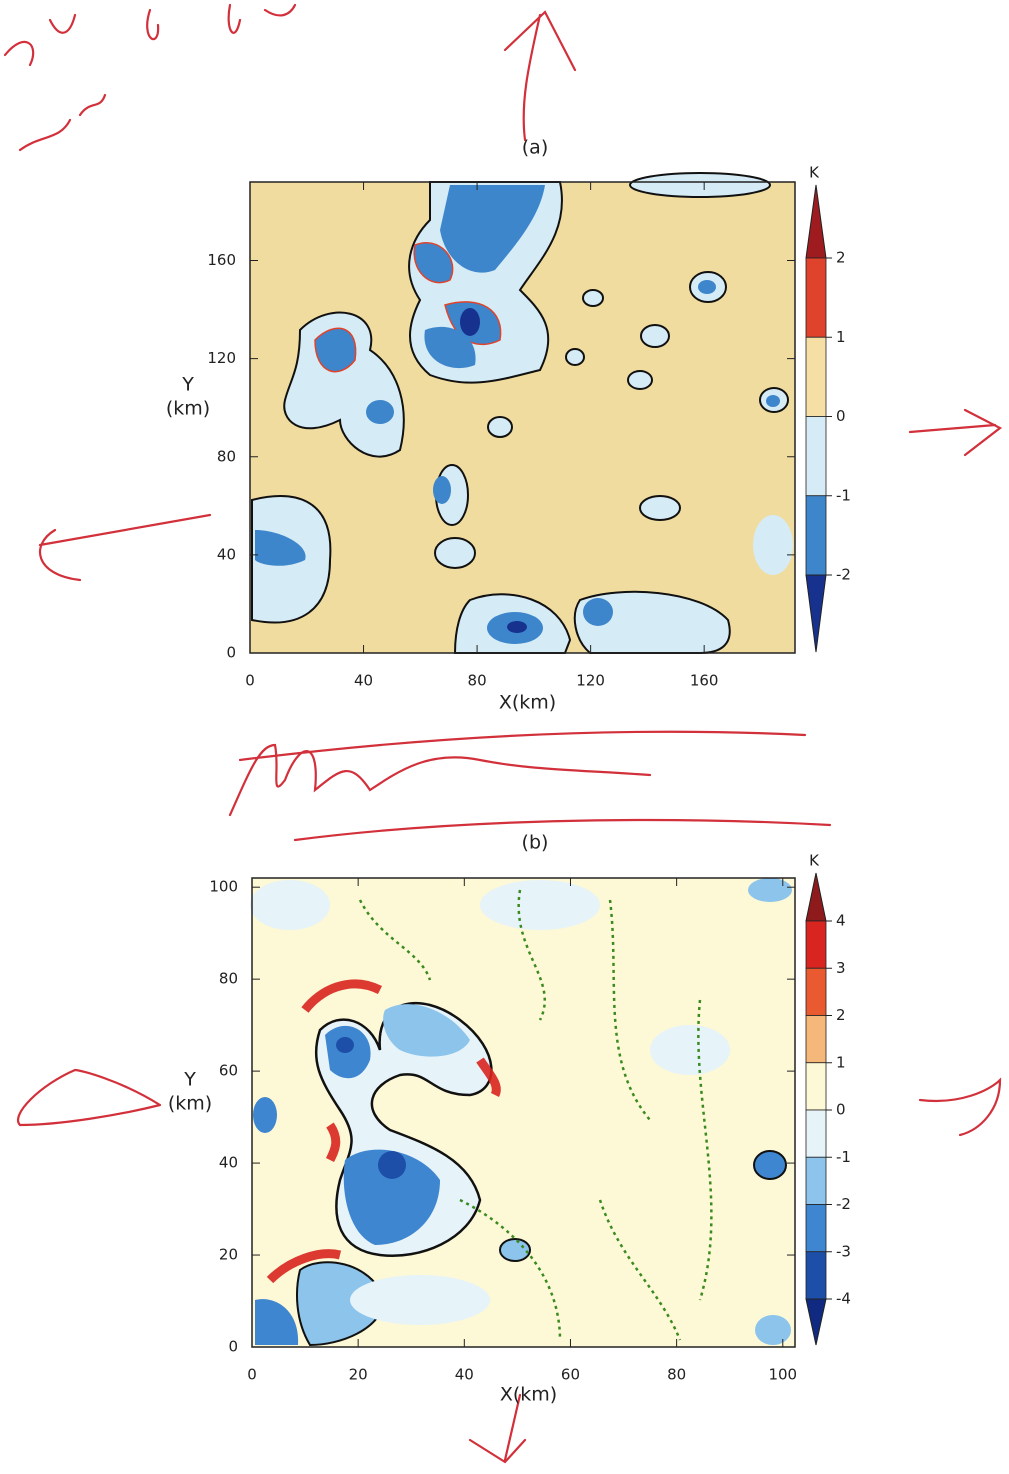  What do you see at coordinates (841, 968) in the screenshot?
I see `colorbar-tick-label: 3` at bounding box center [841, 968].